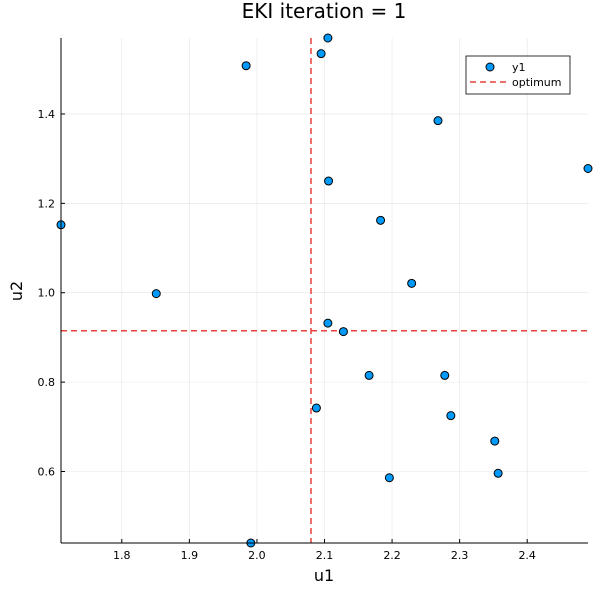 The height and width of the screenshot is (600, 600). Describe the element at coordinates (490, 67) in the screenshot. I see `legend-marker-y1` at that location.